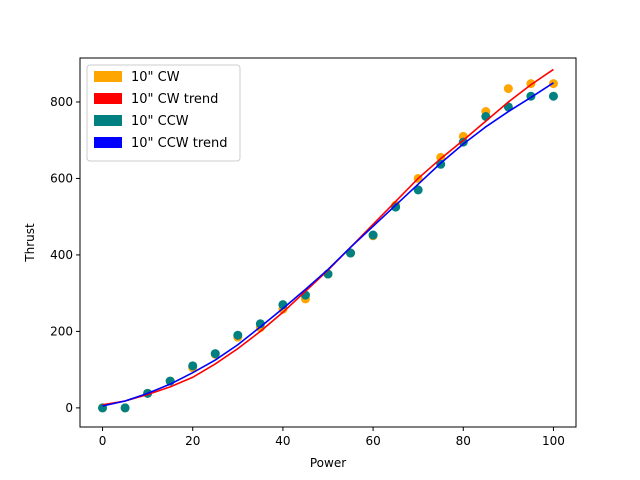 This screenshot has width=640, height=480. Describe the element at coordinates (282, 441) in the screenshot. I see `x-tick-label: 40` at that location.